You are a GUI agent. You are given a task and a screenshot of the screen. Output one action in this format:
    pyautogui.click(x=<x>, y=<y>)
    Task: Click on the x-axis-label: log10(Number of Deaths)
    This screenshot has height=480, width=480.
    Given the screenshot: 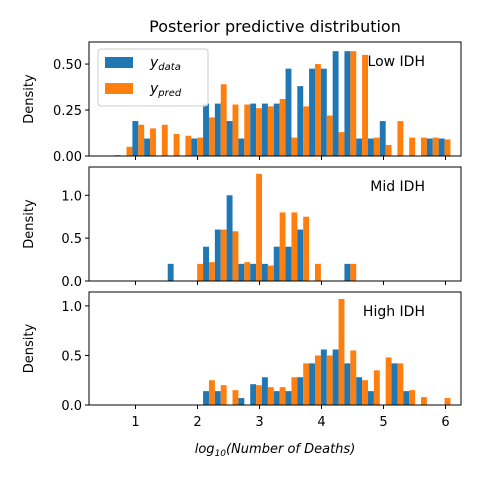 What is the action you would take?
    pyautogui.click(x=275, y=450)
    